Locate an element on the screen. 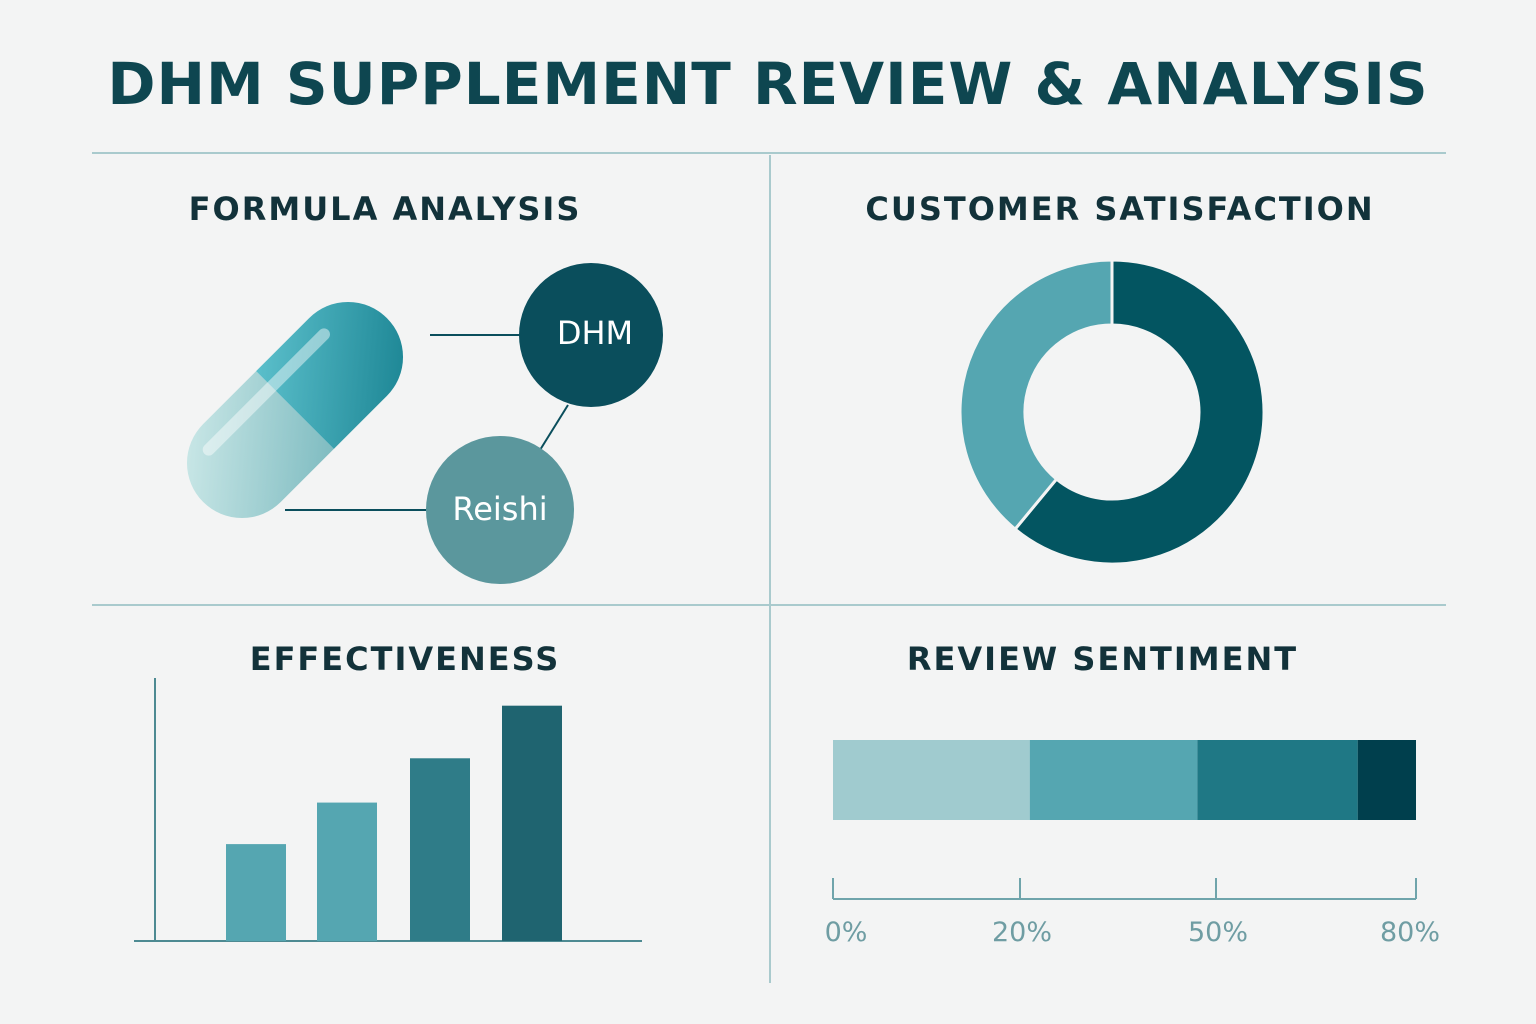  effectiveness-panel-title: EFFECTIVENESS is located at coordinates (405, 659).